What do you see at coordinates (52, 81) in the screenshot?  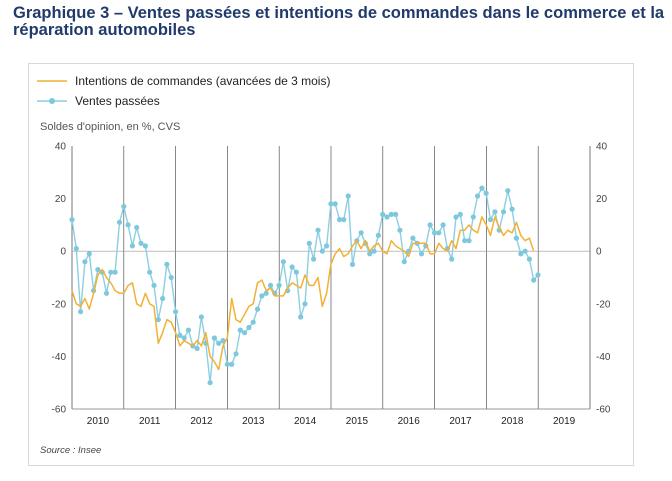 I see `legend-line-intentions-icon` at bounding box center [52, 81].